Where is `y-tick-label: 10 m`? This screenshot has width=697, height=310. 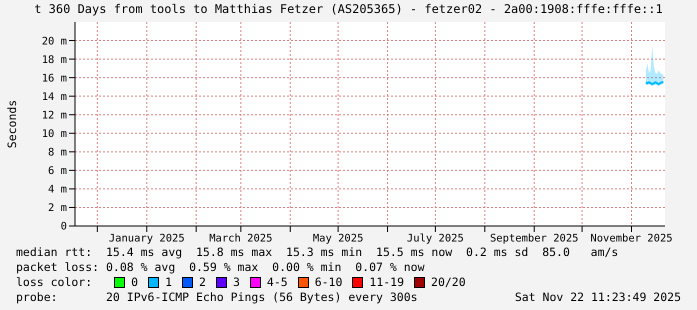 y-tick-label: 10 m is located at coordinates (54, 134).